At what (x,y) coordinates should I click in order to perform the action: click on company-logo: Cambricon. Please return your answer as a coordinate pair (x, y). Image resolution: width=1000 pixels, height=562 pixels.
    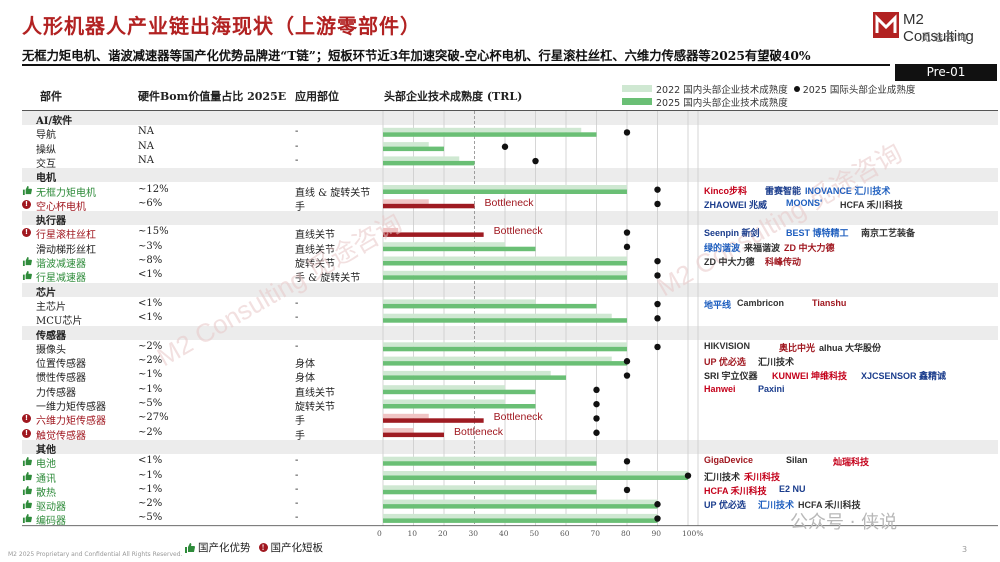
    Looking at the image, I should click on (761, 302).